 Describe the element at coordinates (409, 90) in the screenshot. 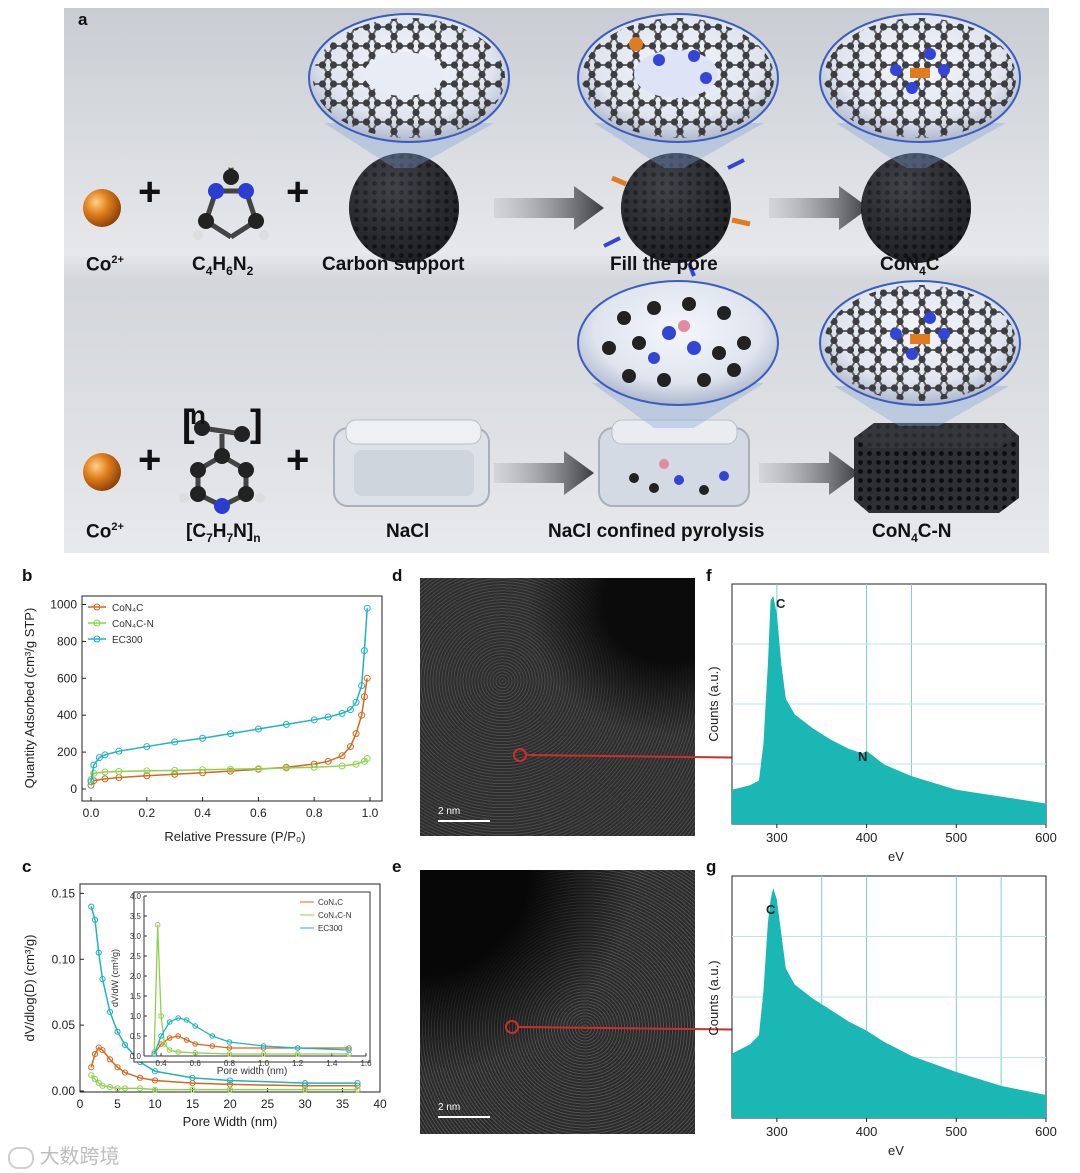

I see `support-zoom-bubble` at that location.